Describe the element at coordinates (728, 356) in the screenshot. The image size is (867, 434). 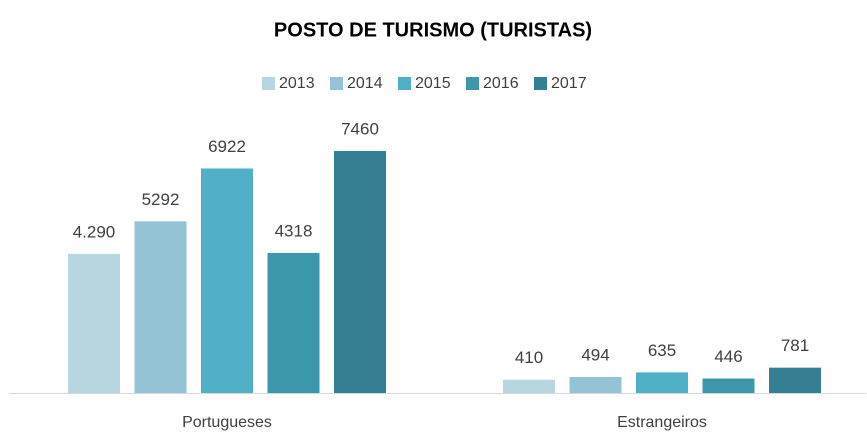
I see `data-label: 446` at that location.